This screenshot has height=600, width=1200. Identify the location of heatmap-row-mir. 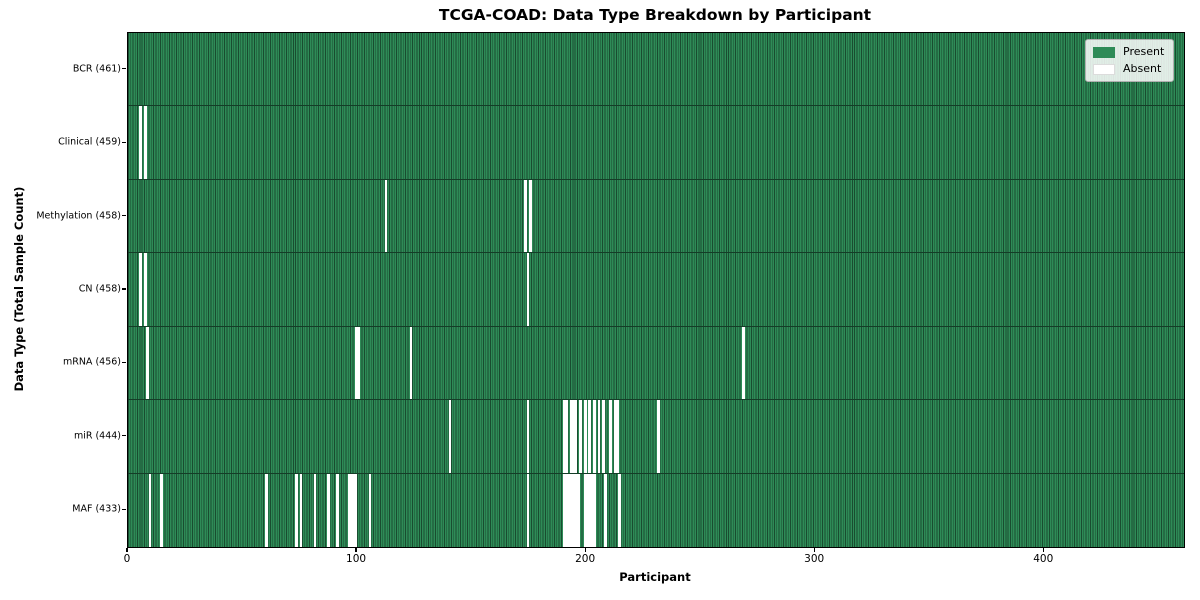
(656, 437).